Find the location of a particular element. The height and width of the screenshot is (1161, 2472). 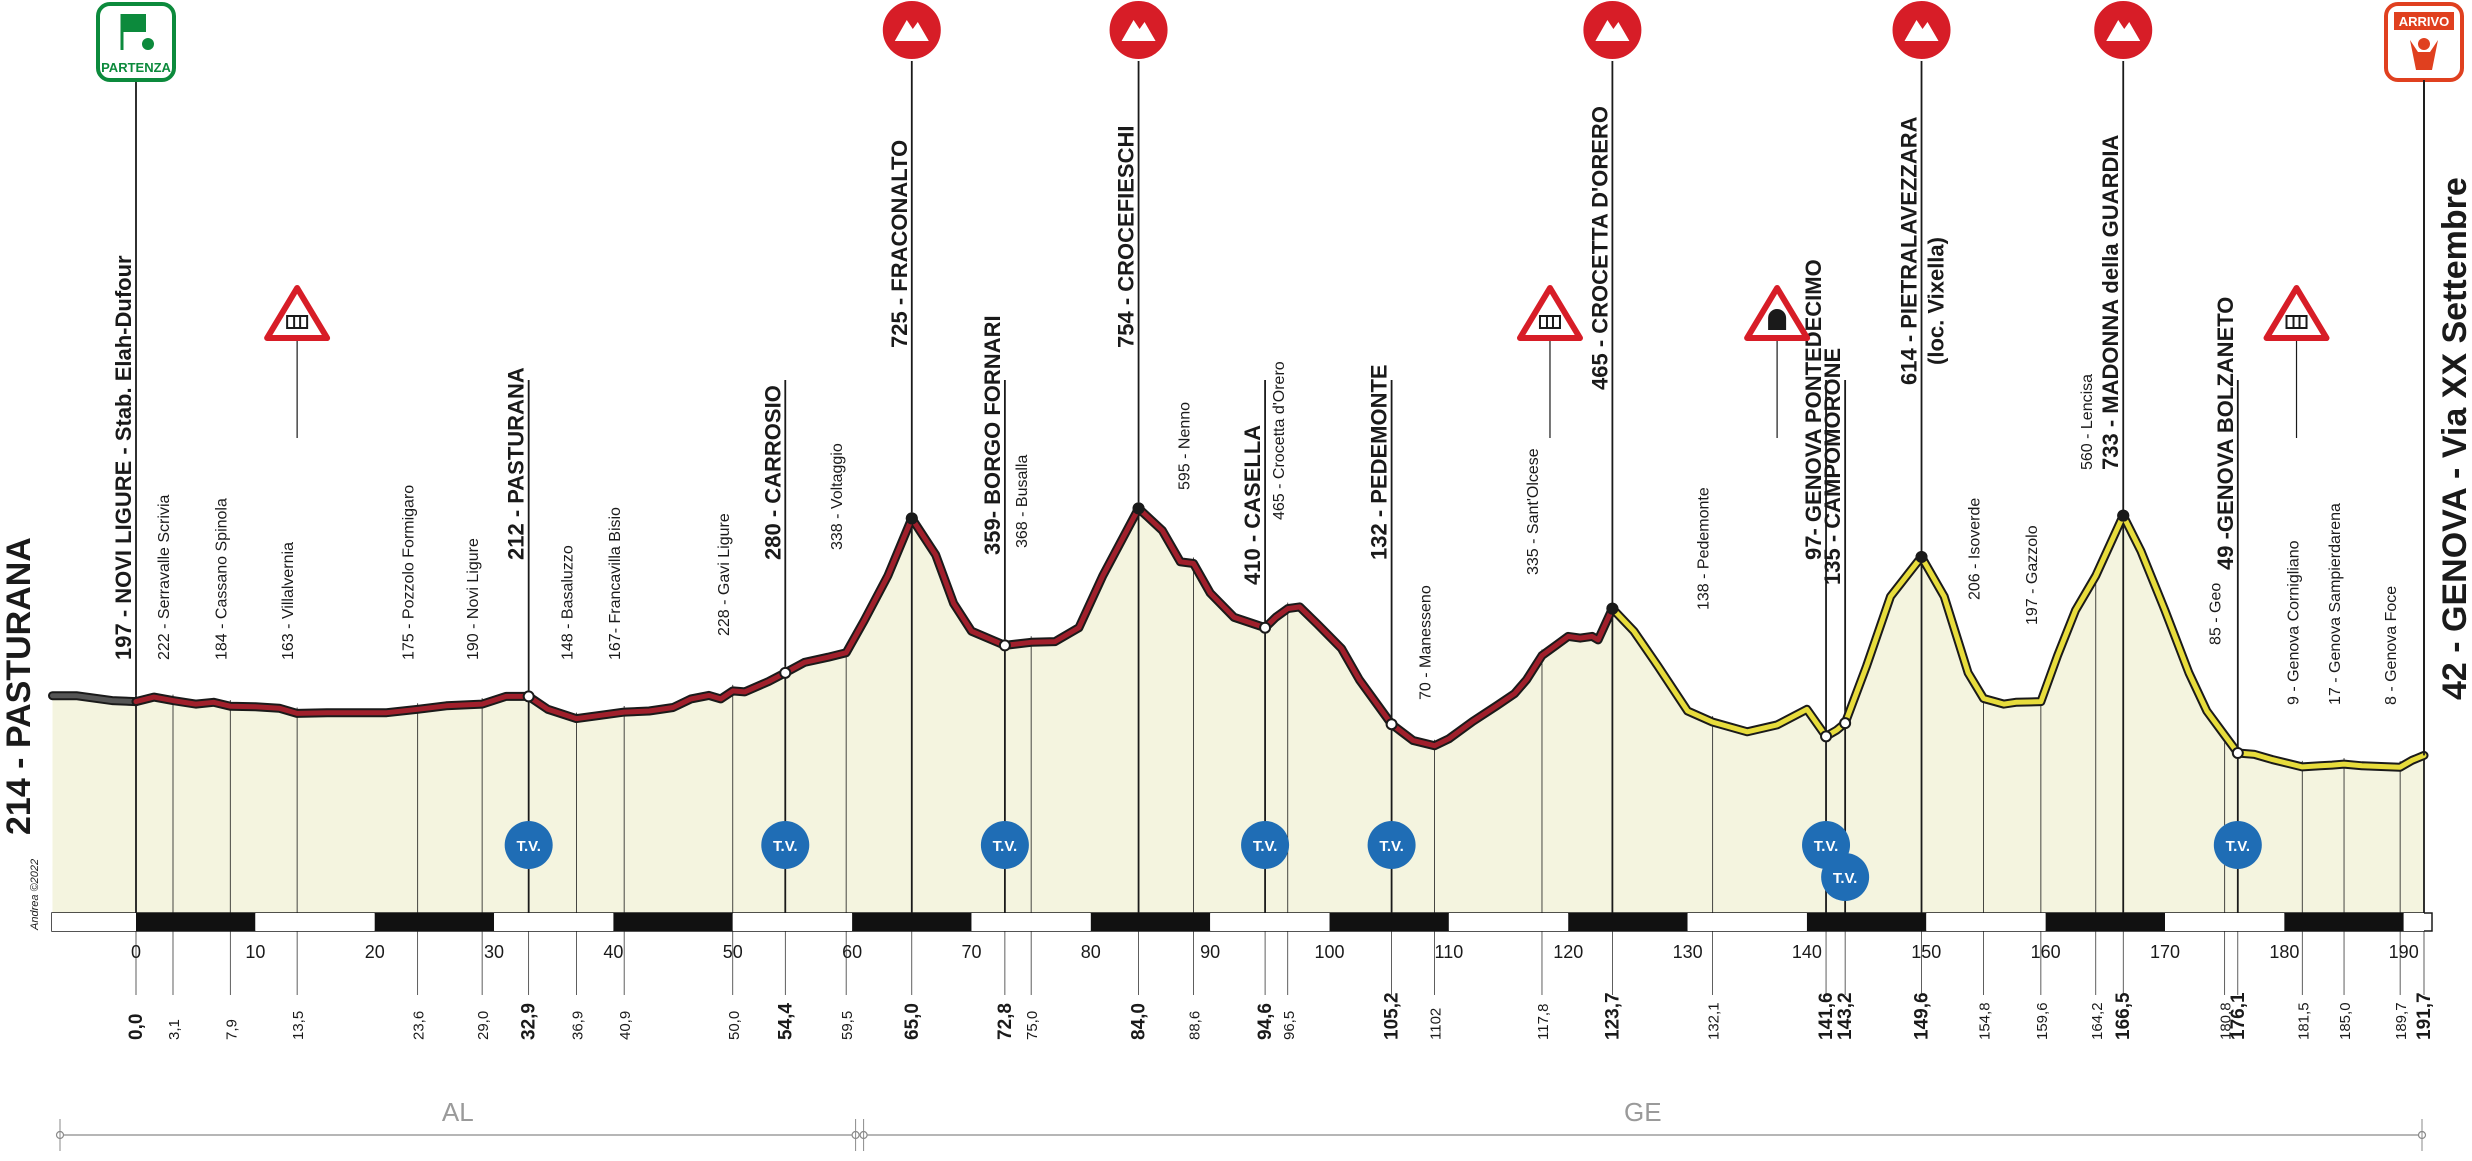

km-value-label: 185,0 is located at coordinates (2345, 1021).